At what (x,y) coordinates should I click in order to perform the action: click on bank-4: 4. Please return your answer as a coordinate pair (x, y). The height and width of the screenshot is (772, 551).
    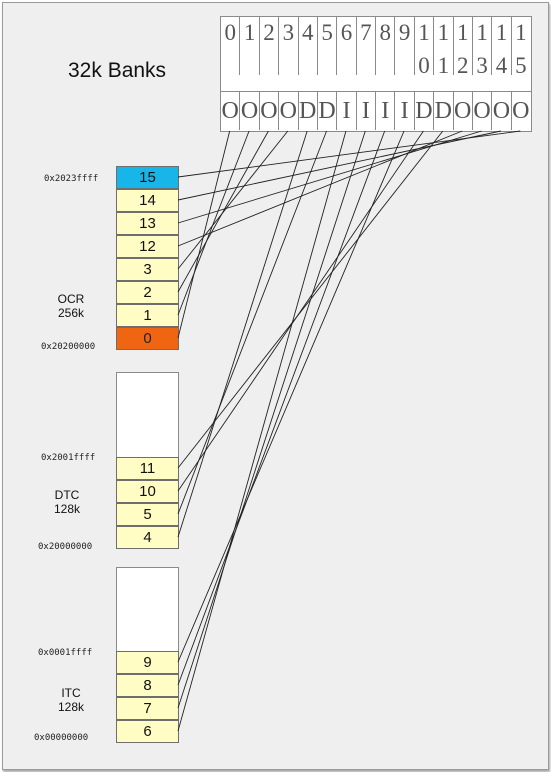
    Looking at the image, I should click on (147, 537).